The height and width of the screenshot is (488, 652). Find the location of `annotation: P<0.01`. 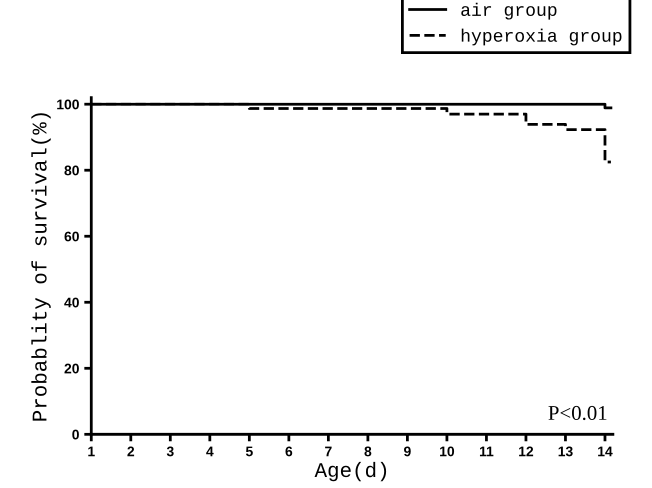

annotation: P<0.01 is located at coordinates (577, 413).